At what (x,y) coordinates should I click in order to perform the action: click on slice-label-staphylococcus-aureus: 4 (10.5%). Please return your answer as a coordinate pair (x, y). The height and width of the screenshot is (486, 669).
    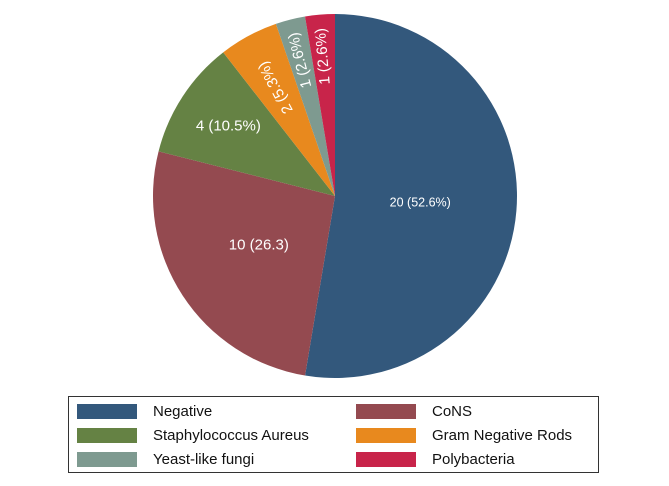
    Looking at the image, I should click on (228, 125).